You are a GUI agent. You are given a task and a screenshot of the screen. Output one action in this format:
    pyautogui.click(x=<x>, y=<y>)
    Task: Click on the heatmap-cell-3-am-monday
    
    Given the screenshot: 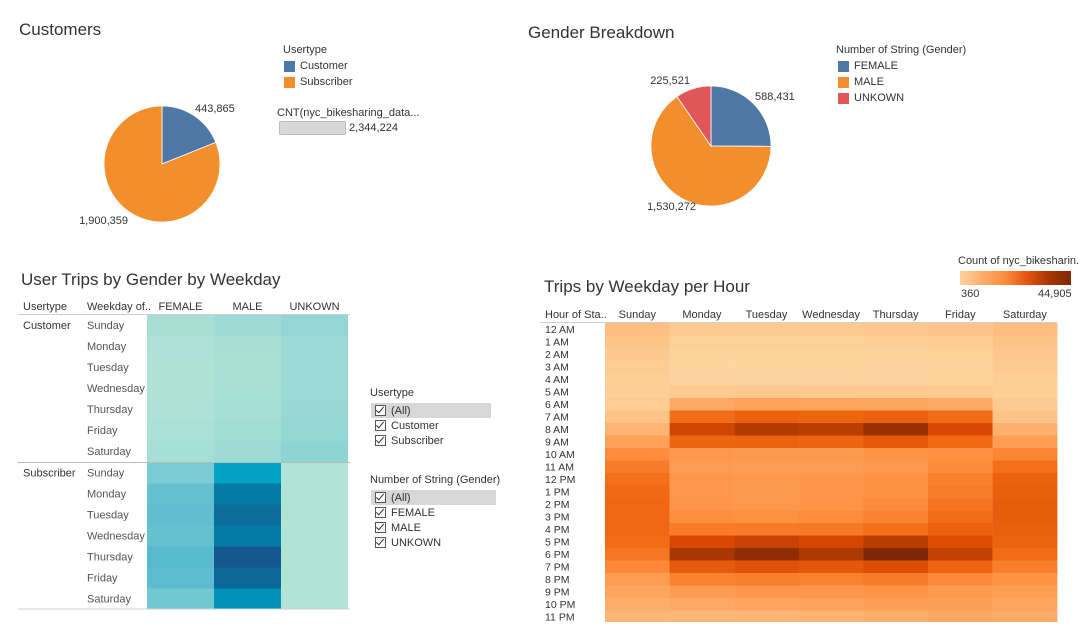 What is the action you would take?
    pyautogui.click(x=702, y=367)
    